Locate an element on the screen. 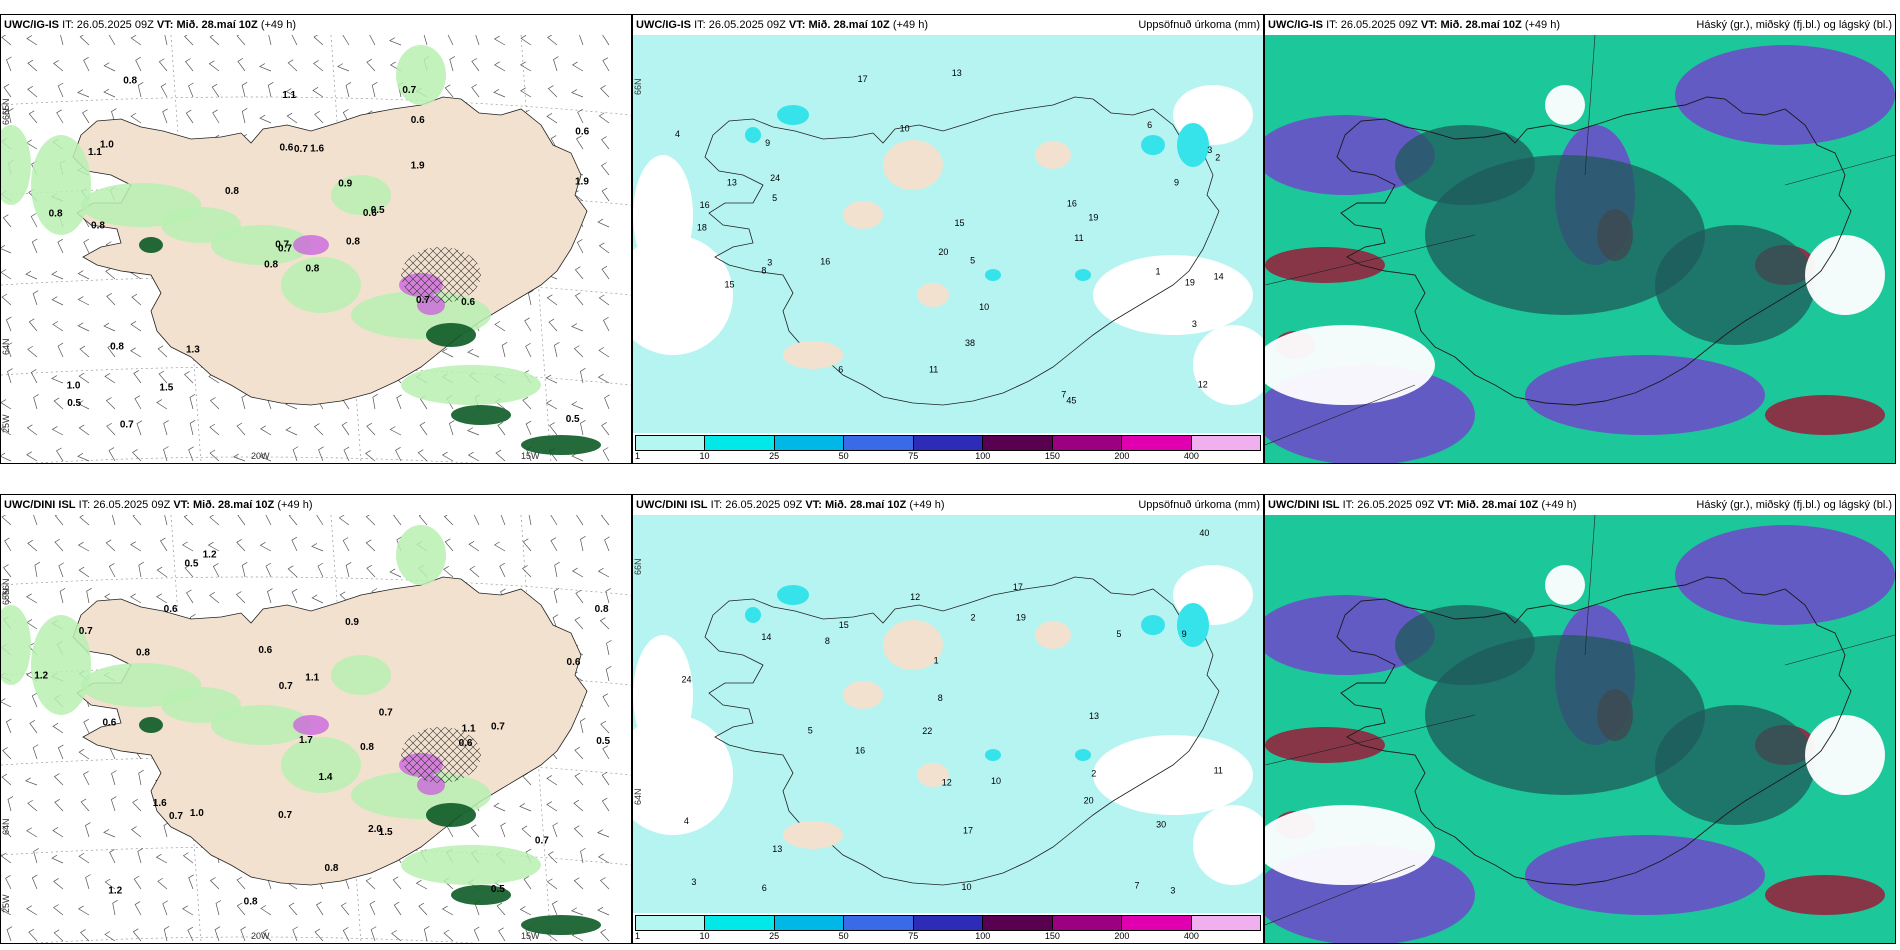 The width and height of the screenshot is (1900, 950). legend-tick: 75 is located at coordinates (913, 456).